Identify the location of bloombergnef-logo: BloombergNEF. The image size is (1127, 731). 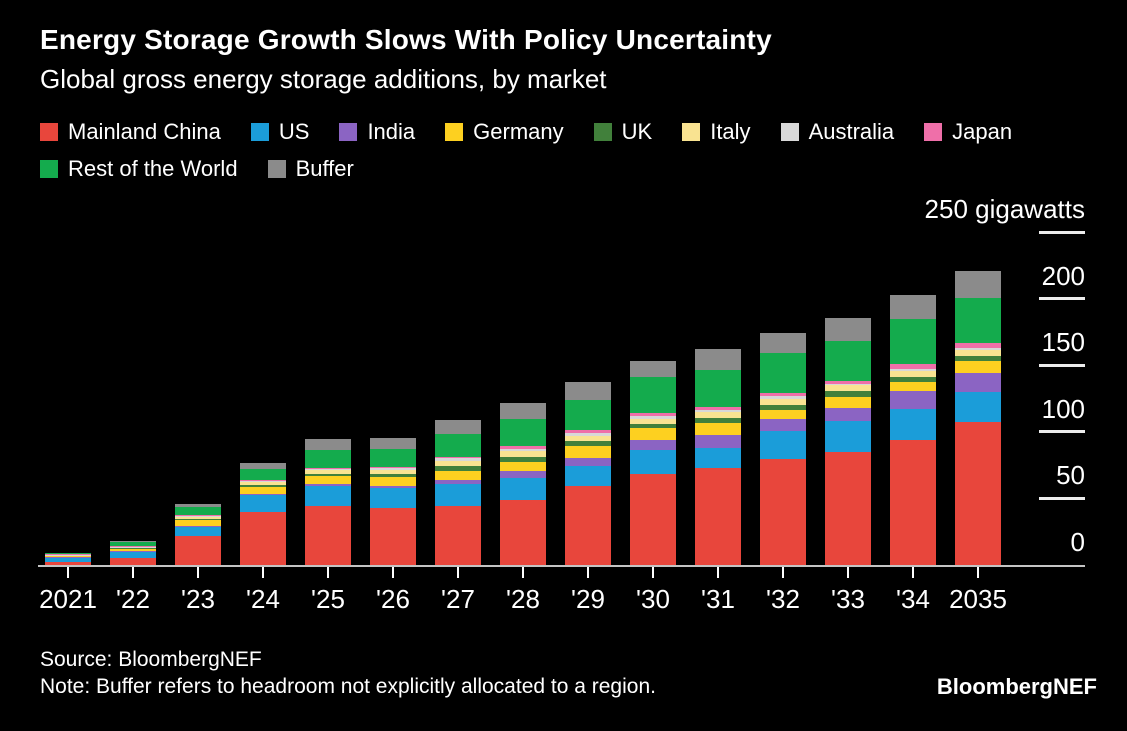
(1016, 686).